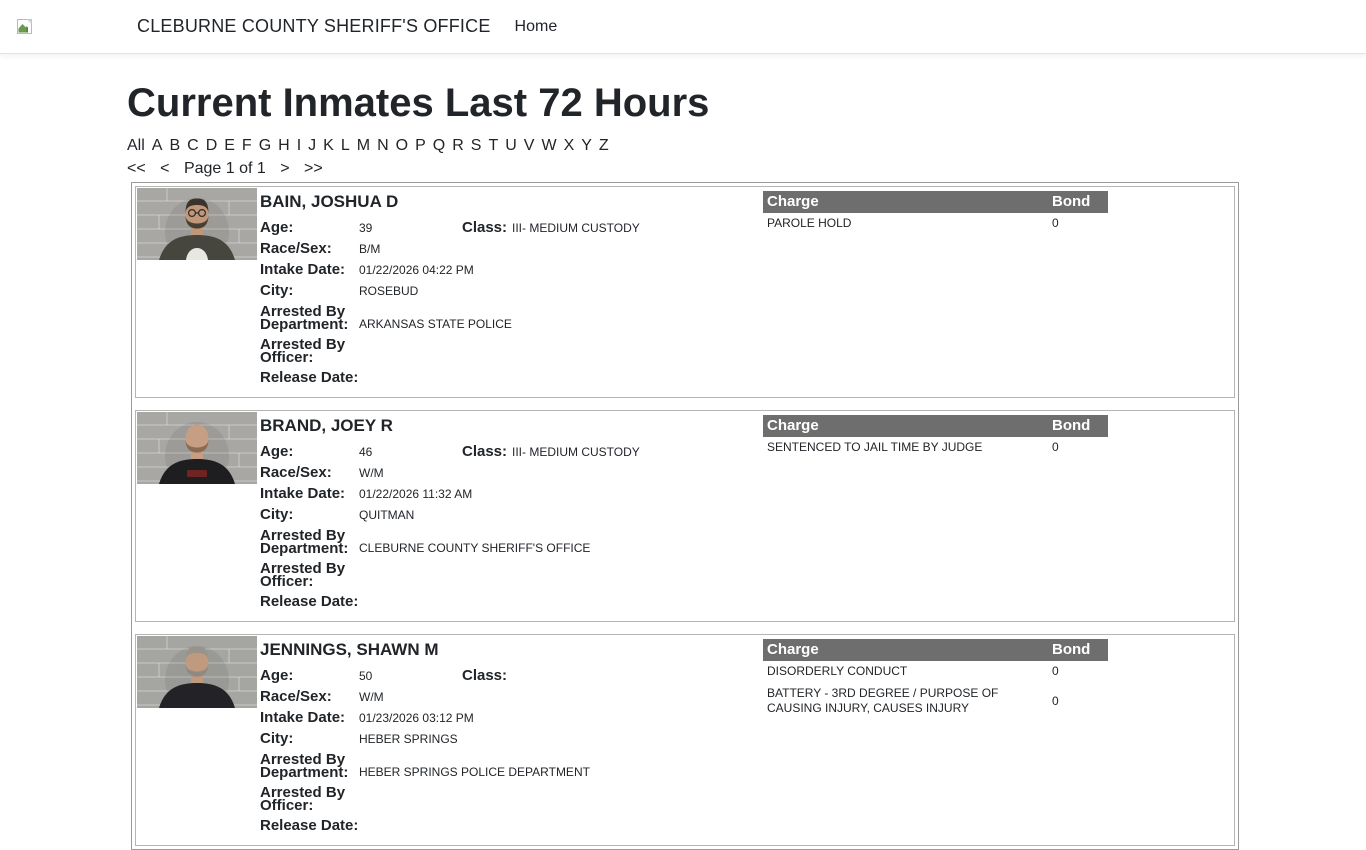 This screenshot has width=1366, height=850. Describe the element at coordinates (493, 145) in the screenshot. I see `alphabet-filter-t: T` at that location.